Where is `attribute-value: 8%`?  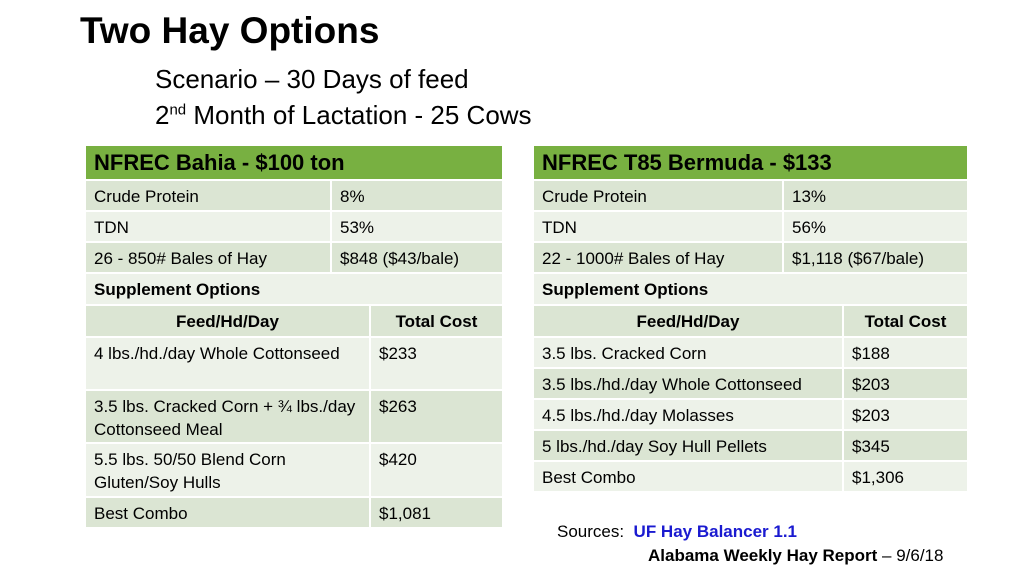 attribute-value: 8% is located at coordinates (417, 195).